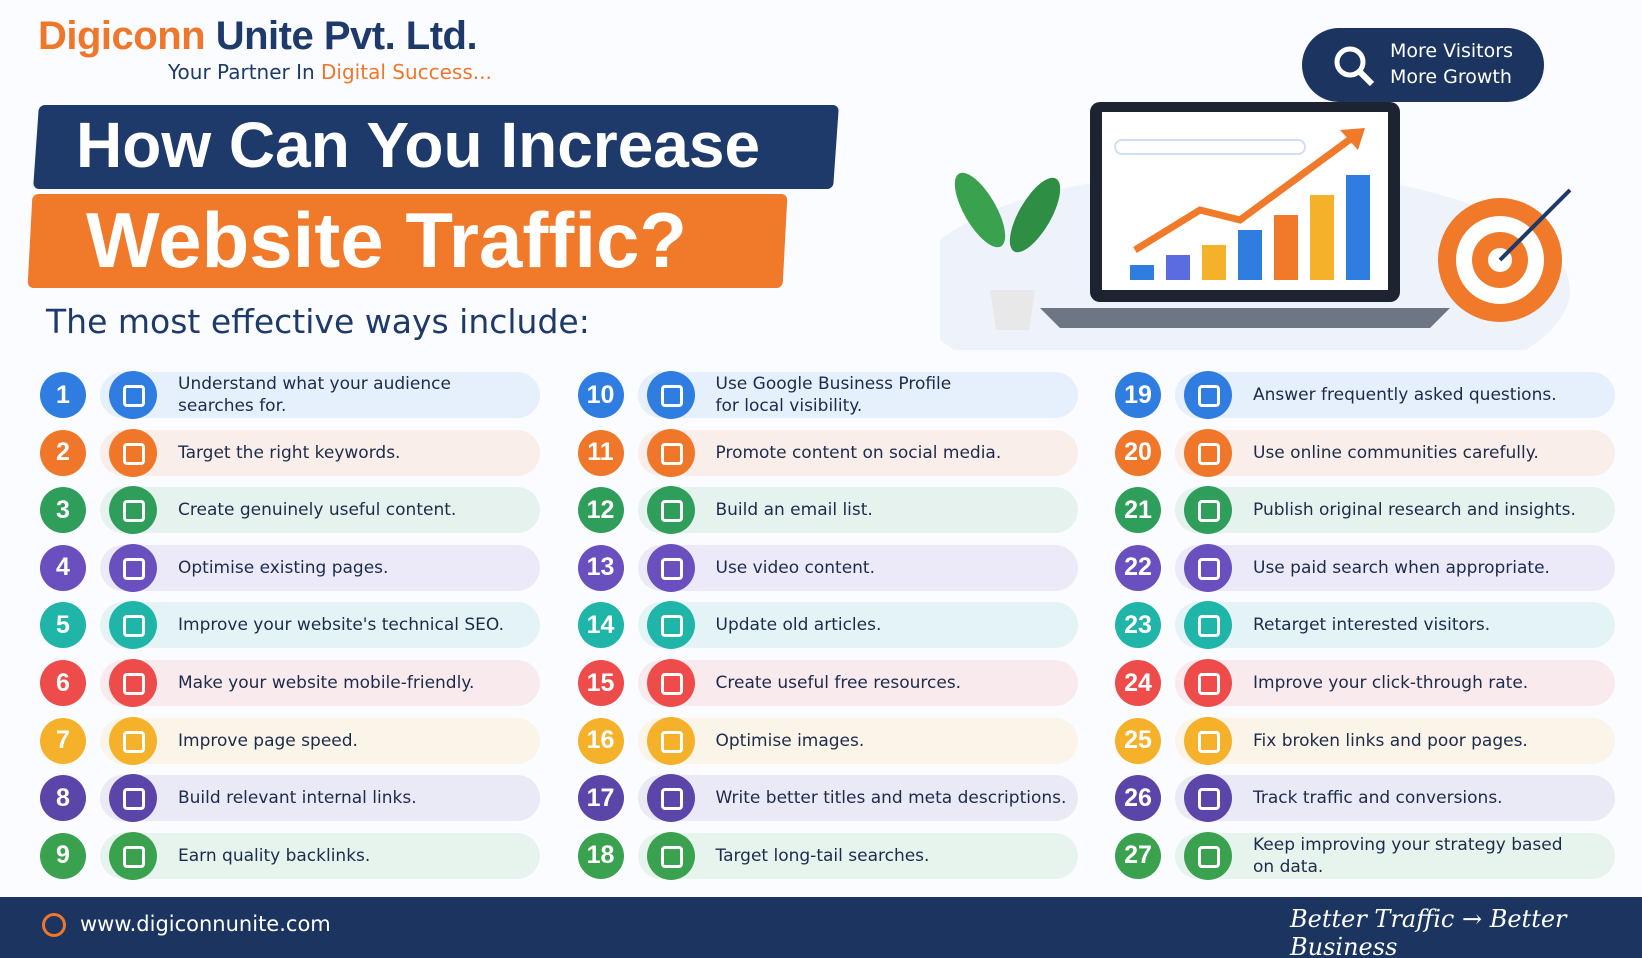 This screenshot has width=1642, height=958. What do you see at coordinates (1408, 844) in the screenshot?
I see `item-text-line: Keep improving your strategy based` at bounding box center [1408, 844].